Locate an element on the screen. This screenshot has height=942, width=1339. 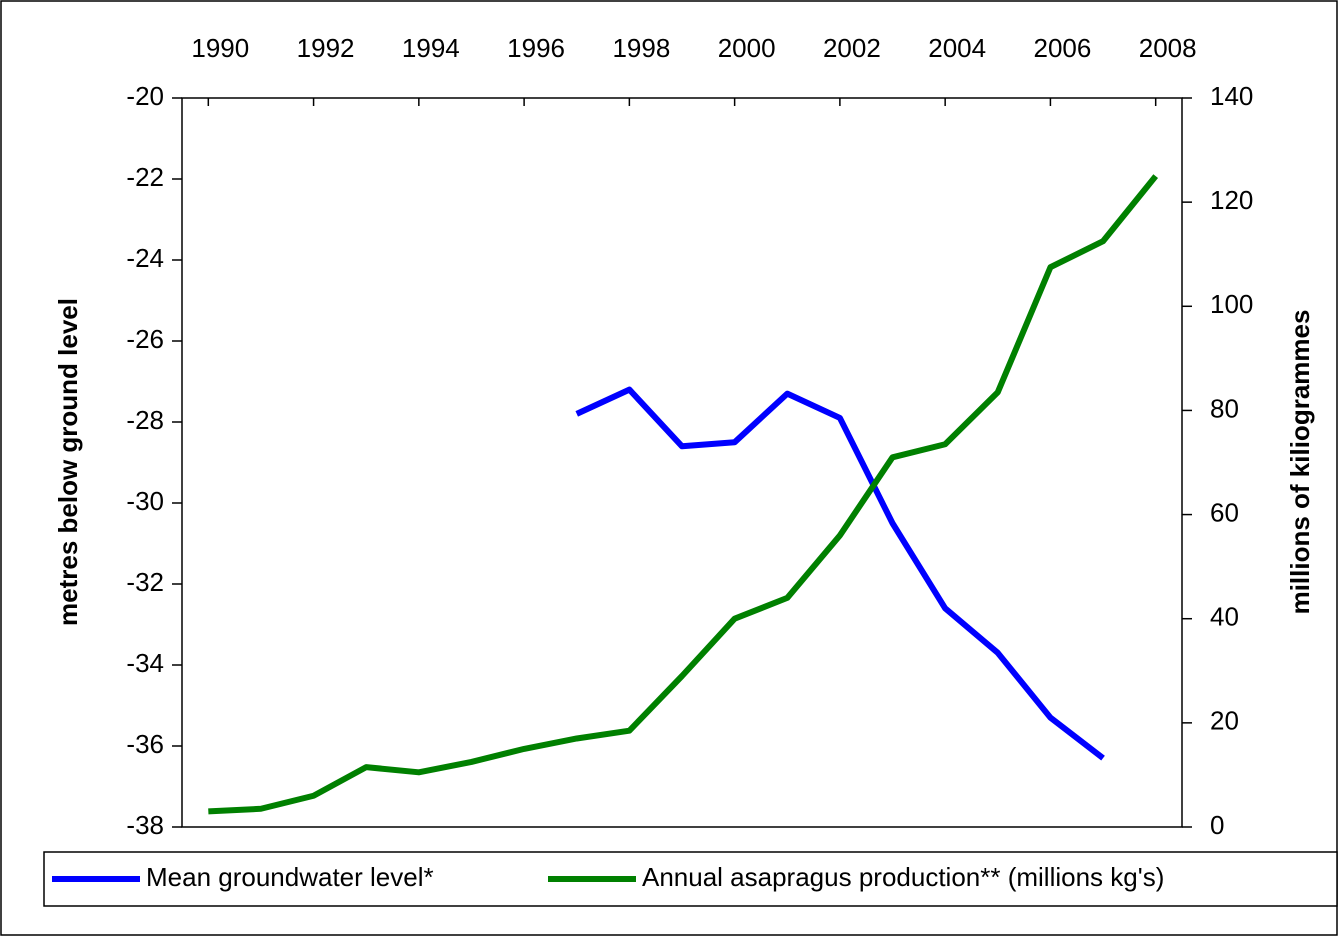
y2-tick-label: 0 is located at coordinates (1217, 825).